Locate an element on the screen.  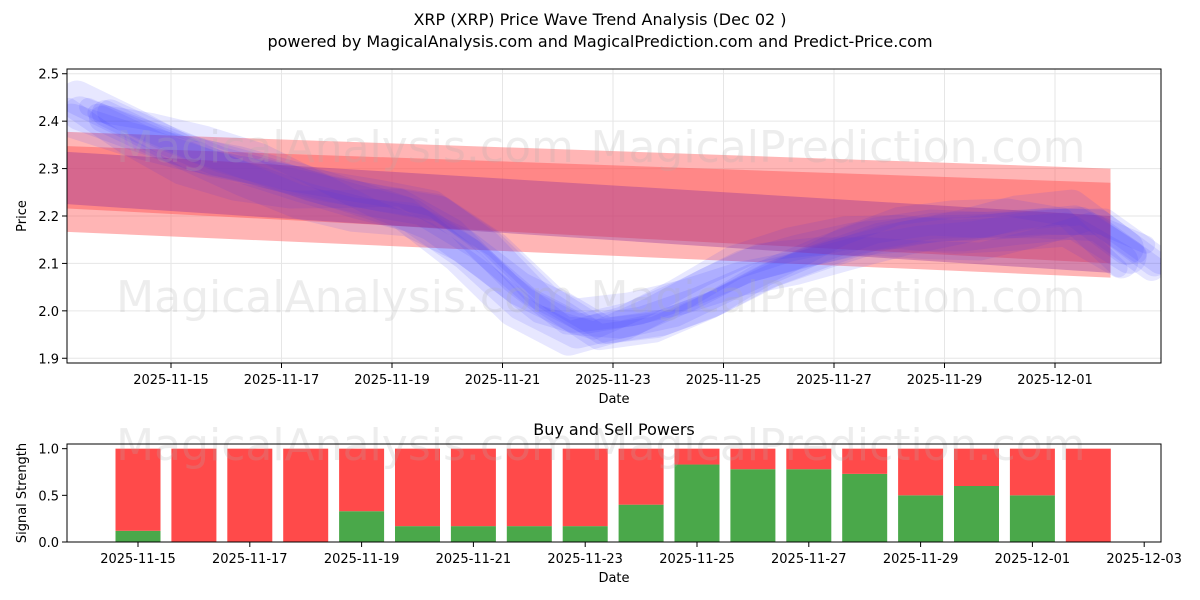
power-bars is located at coordinates (613, 495).